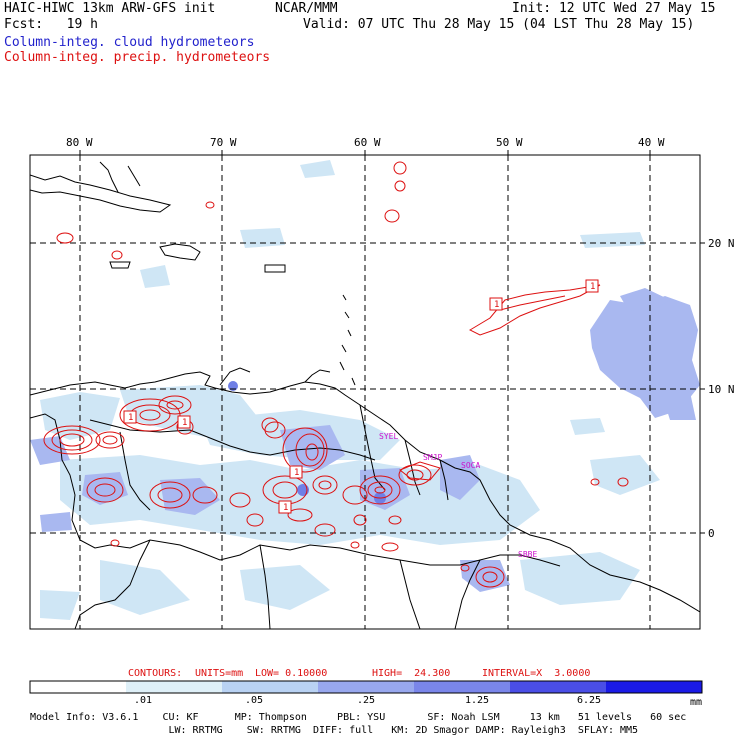  I want to click on forecast-hour: Fcst: 19 h, so click(51, 24).